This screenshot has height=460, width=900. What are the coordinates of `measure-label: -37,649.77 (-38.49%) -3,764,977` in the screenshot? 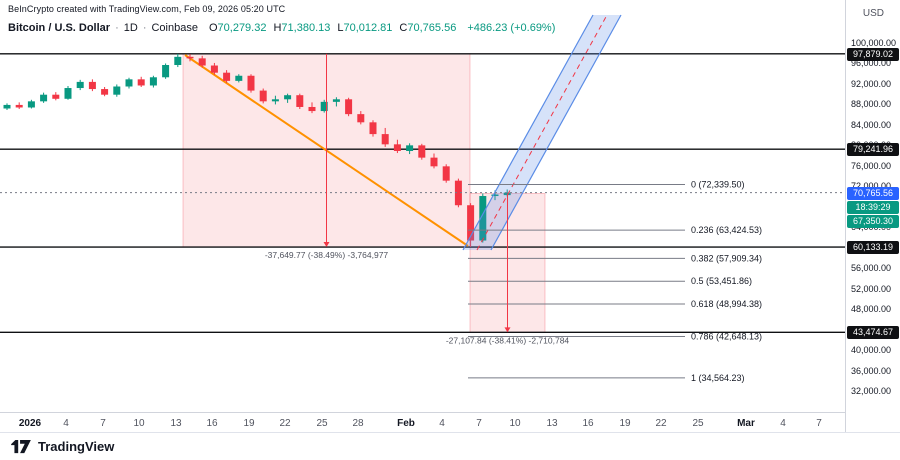 It's located at (327, 255).